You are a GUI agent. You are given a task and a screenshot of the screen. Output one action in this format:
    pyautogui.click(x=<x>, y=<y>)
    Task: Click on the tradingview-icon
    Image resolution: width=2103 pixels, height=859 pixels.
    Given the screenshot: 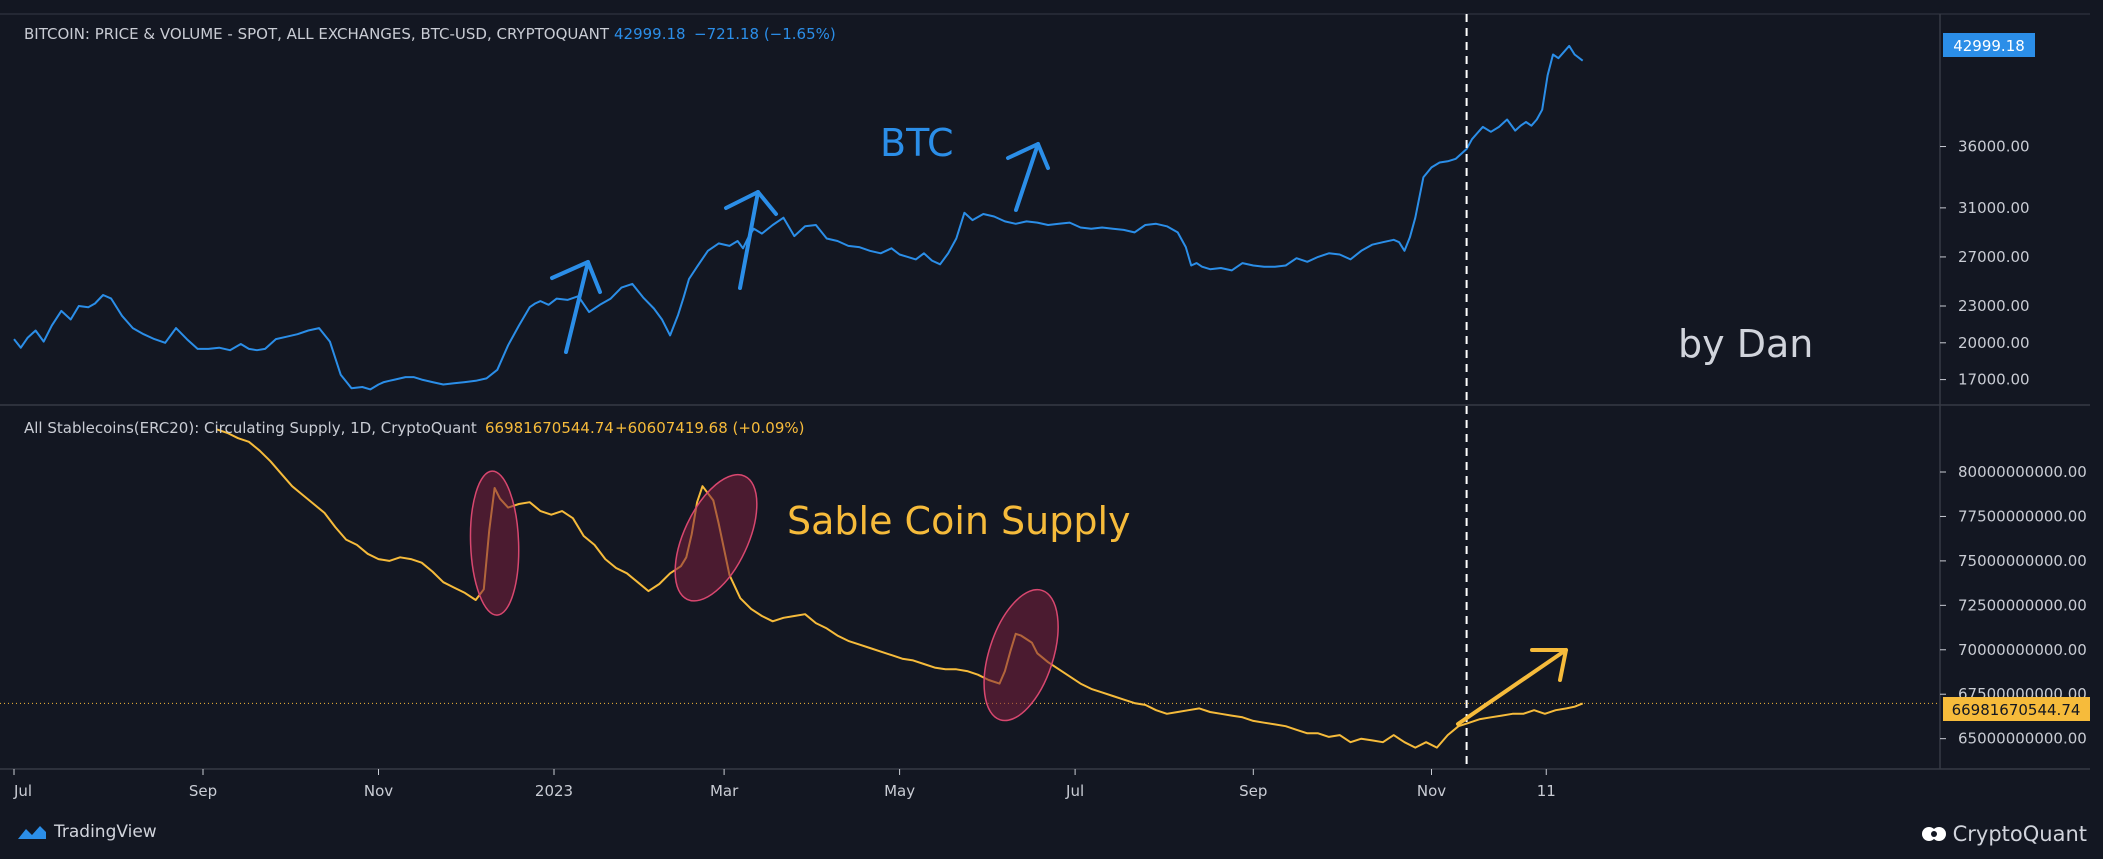 What is the action you would take?
    pyautogui.click(x=32, y=832)
    